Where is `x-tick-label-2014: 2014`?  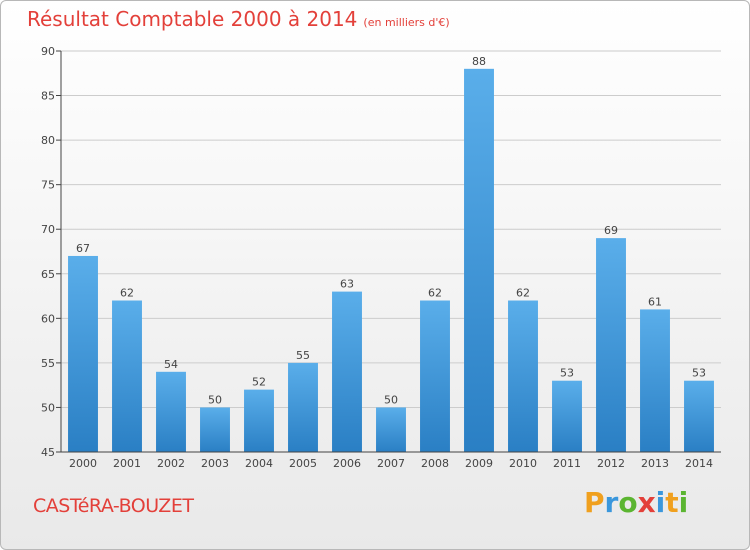
x-tick-label-2014: 2014 is located at coordinates (699, 463).